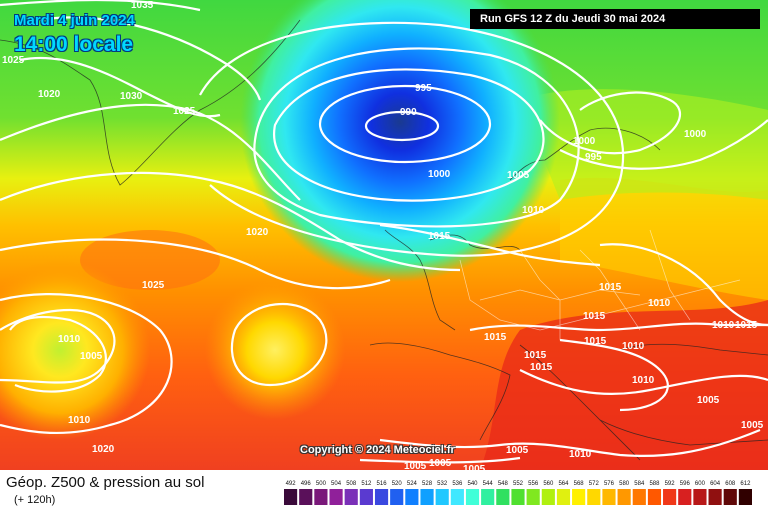 The height and width of the screenshot is (512, 768). Describe the element at coordinates (624, 484) in the screenshot. I see `scale-tick-label: 580` at that location.